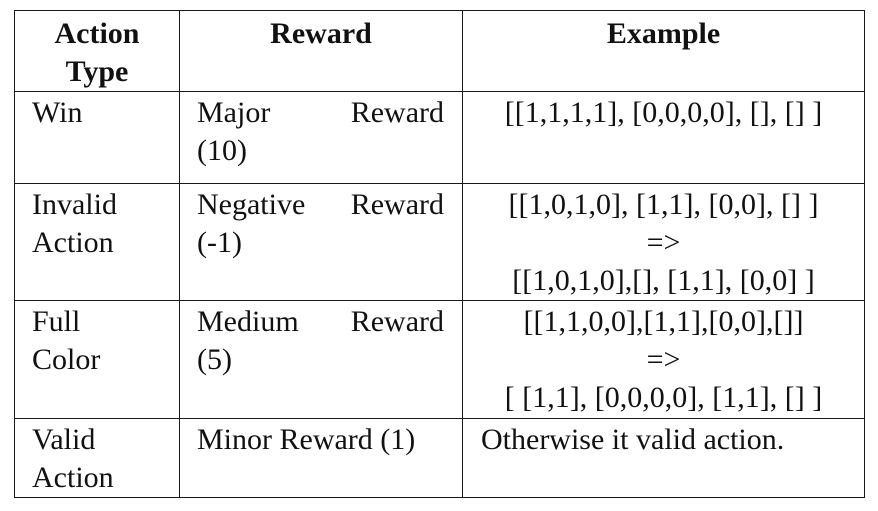 This screenshot has width=878, height=511. I want to click on example-line: [[1,1,1,1], [0,0,0,0], [], [] ], so click(663, 112).